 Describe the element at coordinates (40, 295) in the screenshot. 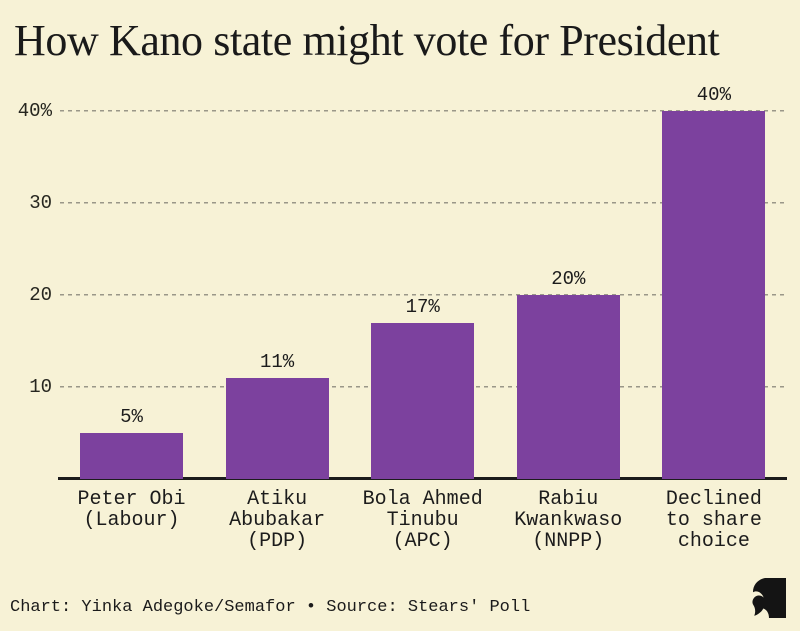

I see `y-tick-label: 20` at that location.